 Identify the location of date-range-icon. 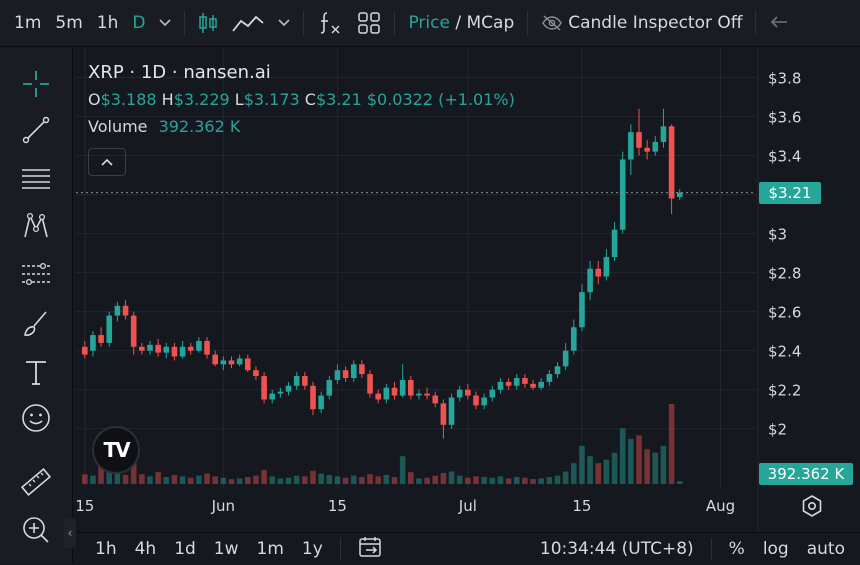
(371, 549).